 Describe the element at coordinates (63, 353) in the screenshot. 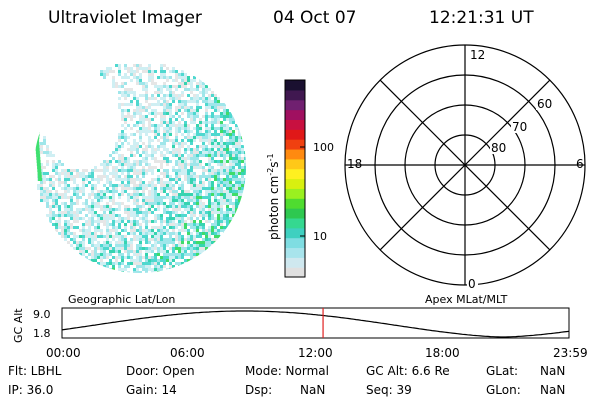

I see `timeline-xtick-0000: 00:00` at that location.